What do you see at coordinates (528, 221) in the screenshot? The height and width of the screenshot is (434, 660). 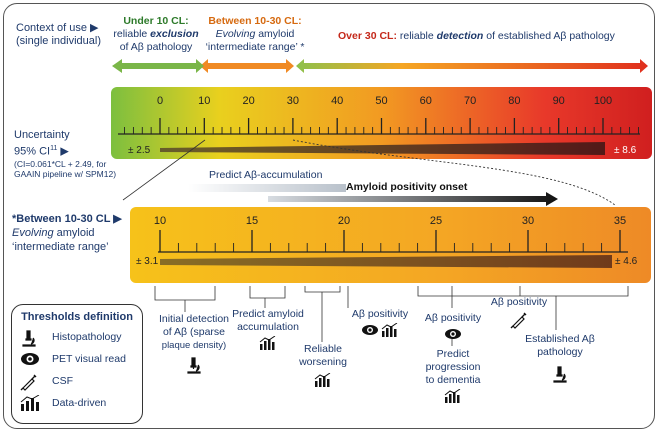 I see `bottom-scale-tick-label: 30` at bounding box center [528, 221].